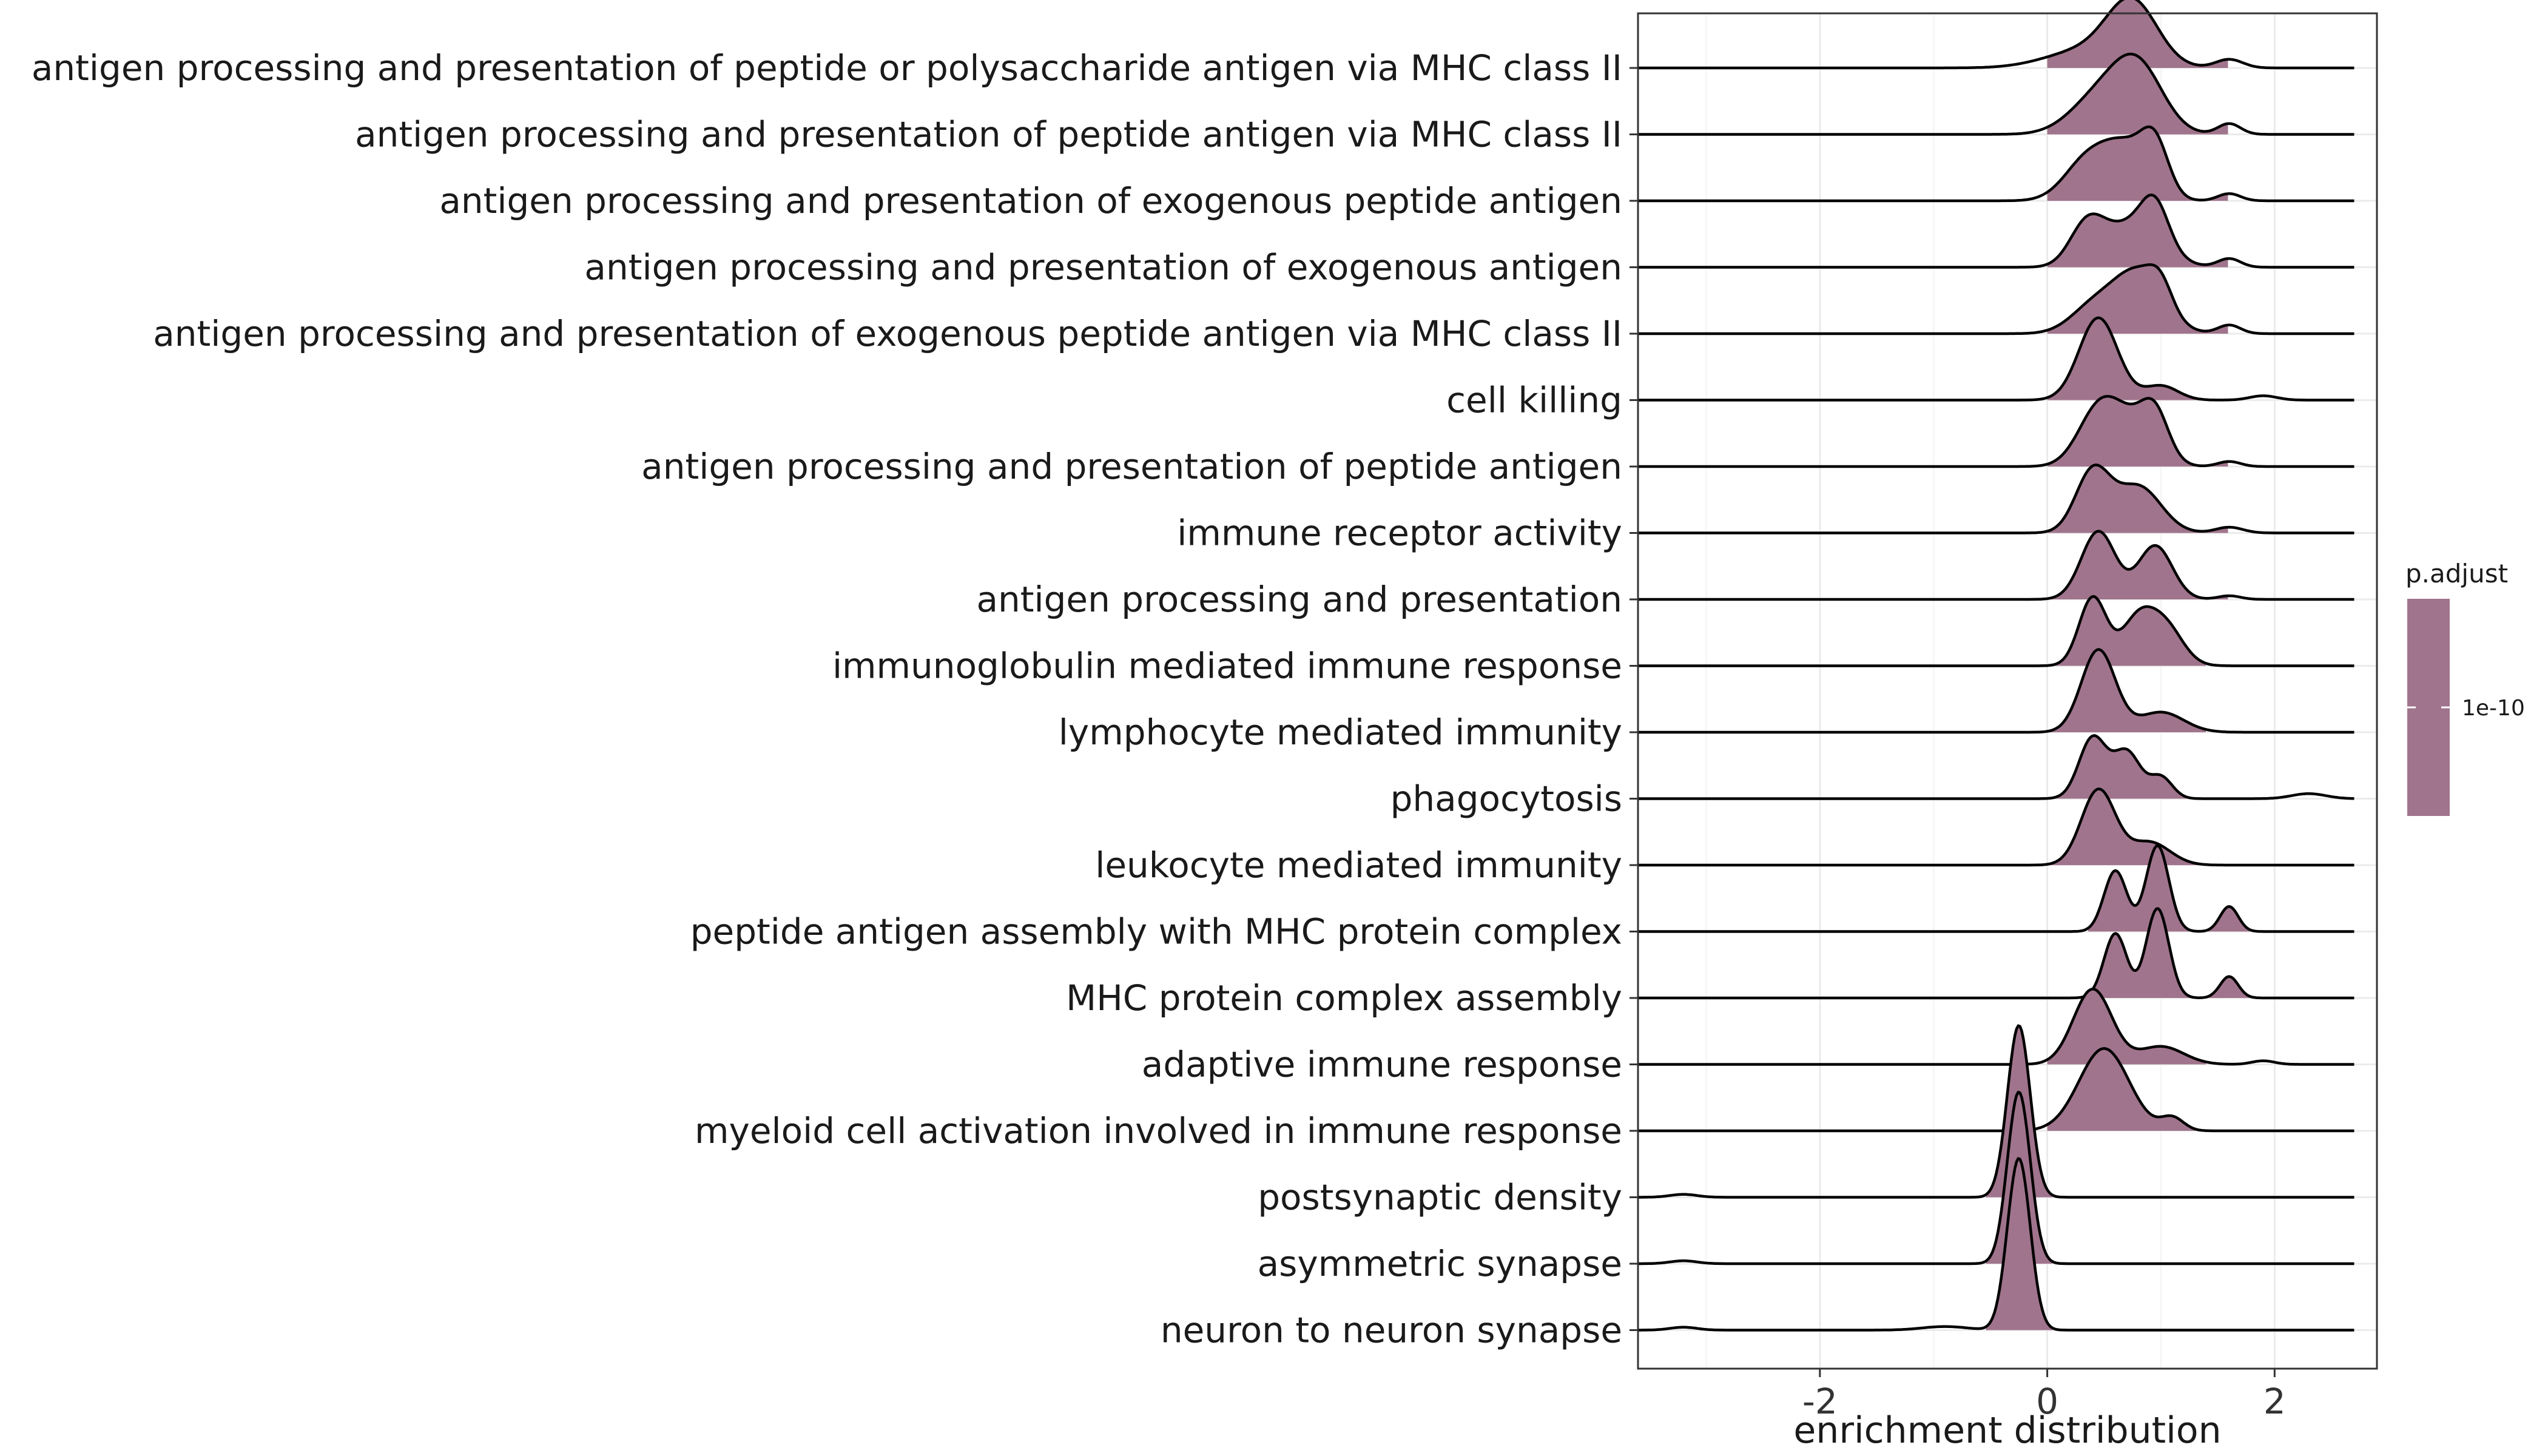  What do you see at coordinates (1227, 666) in the screenshot?
I see `category-label: immunoglobulin mediated immune response` at bounding box center [1227, 666].